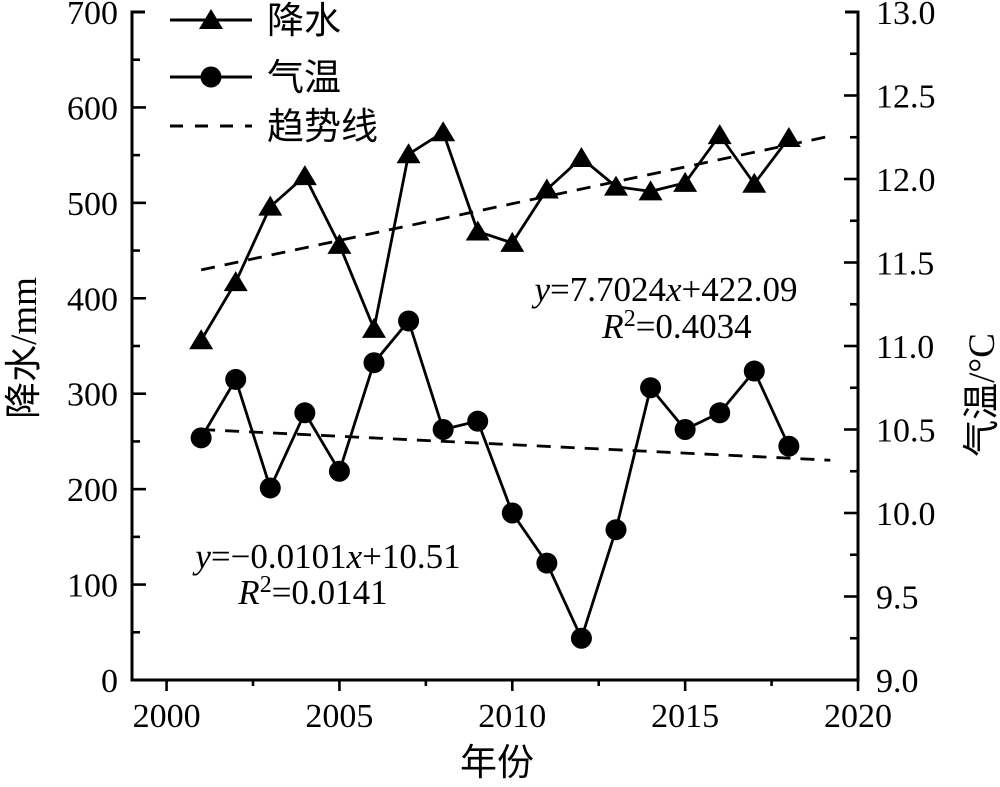  Describe the element at coordinates (92, 16) in the screenshot. I see `left-y-tick-label: 700` at that location.